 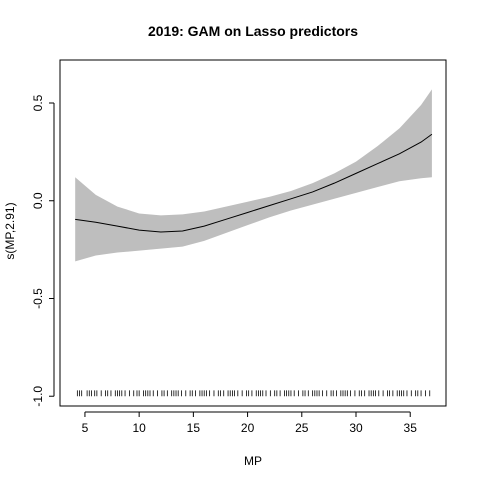 I want to click on chart-title: 2019: GAM on Lasso predictors, so click(x=253, y=31).